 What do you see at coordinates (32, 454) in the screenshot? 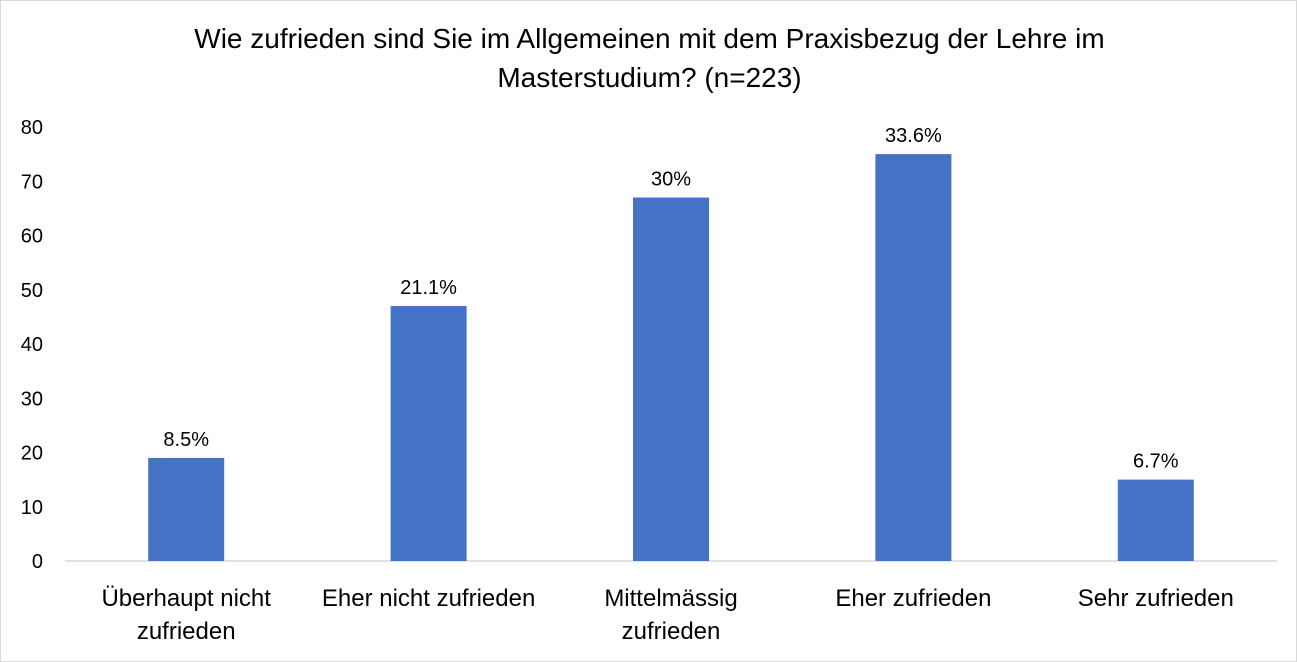
I see `y-tick-label: 20` at bounding box center [32, 454].